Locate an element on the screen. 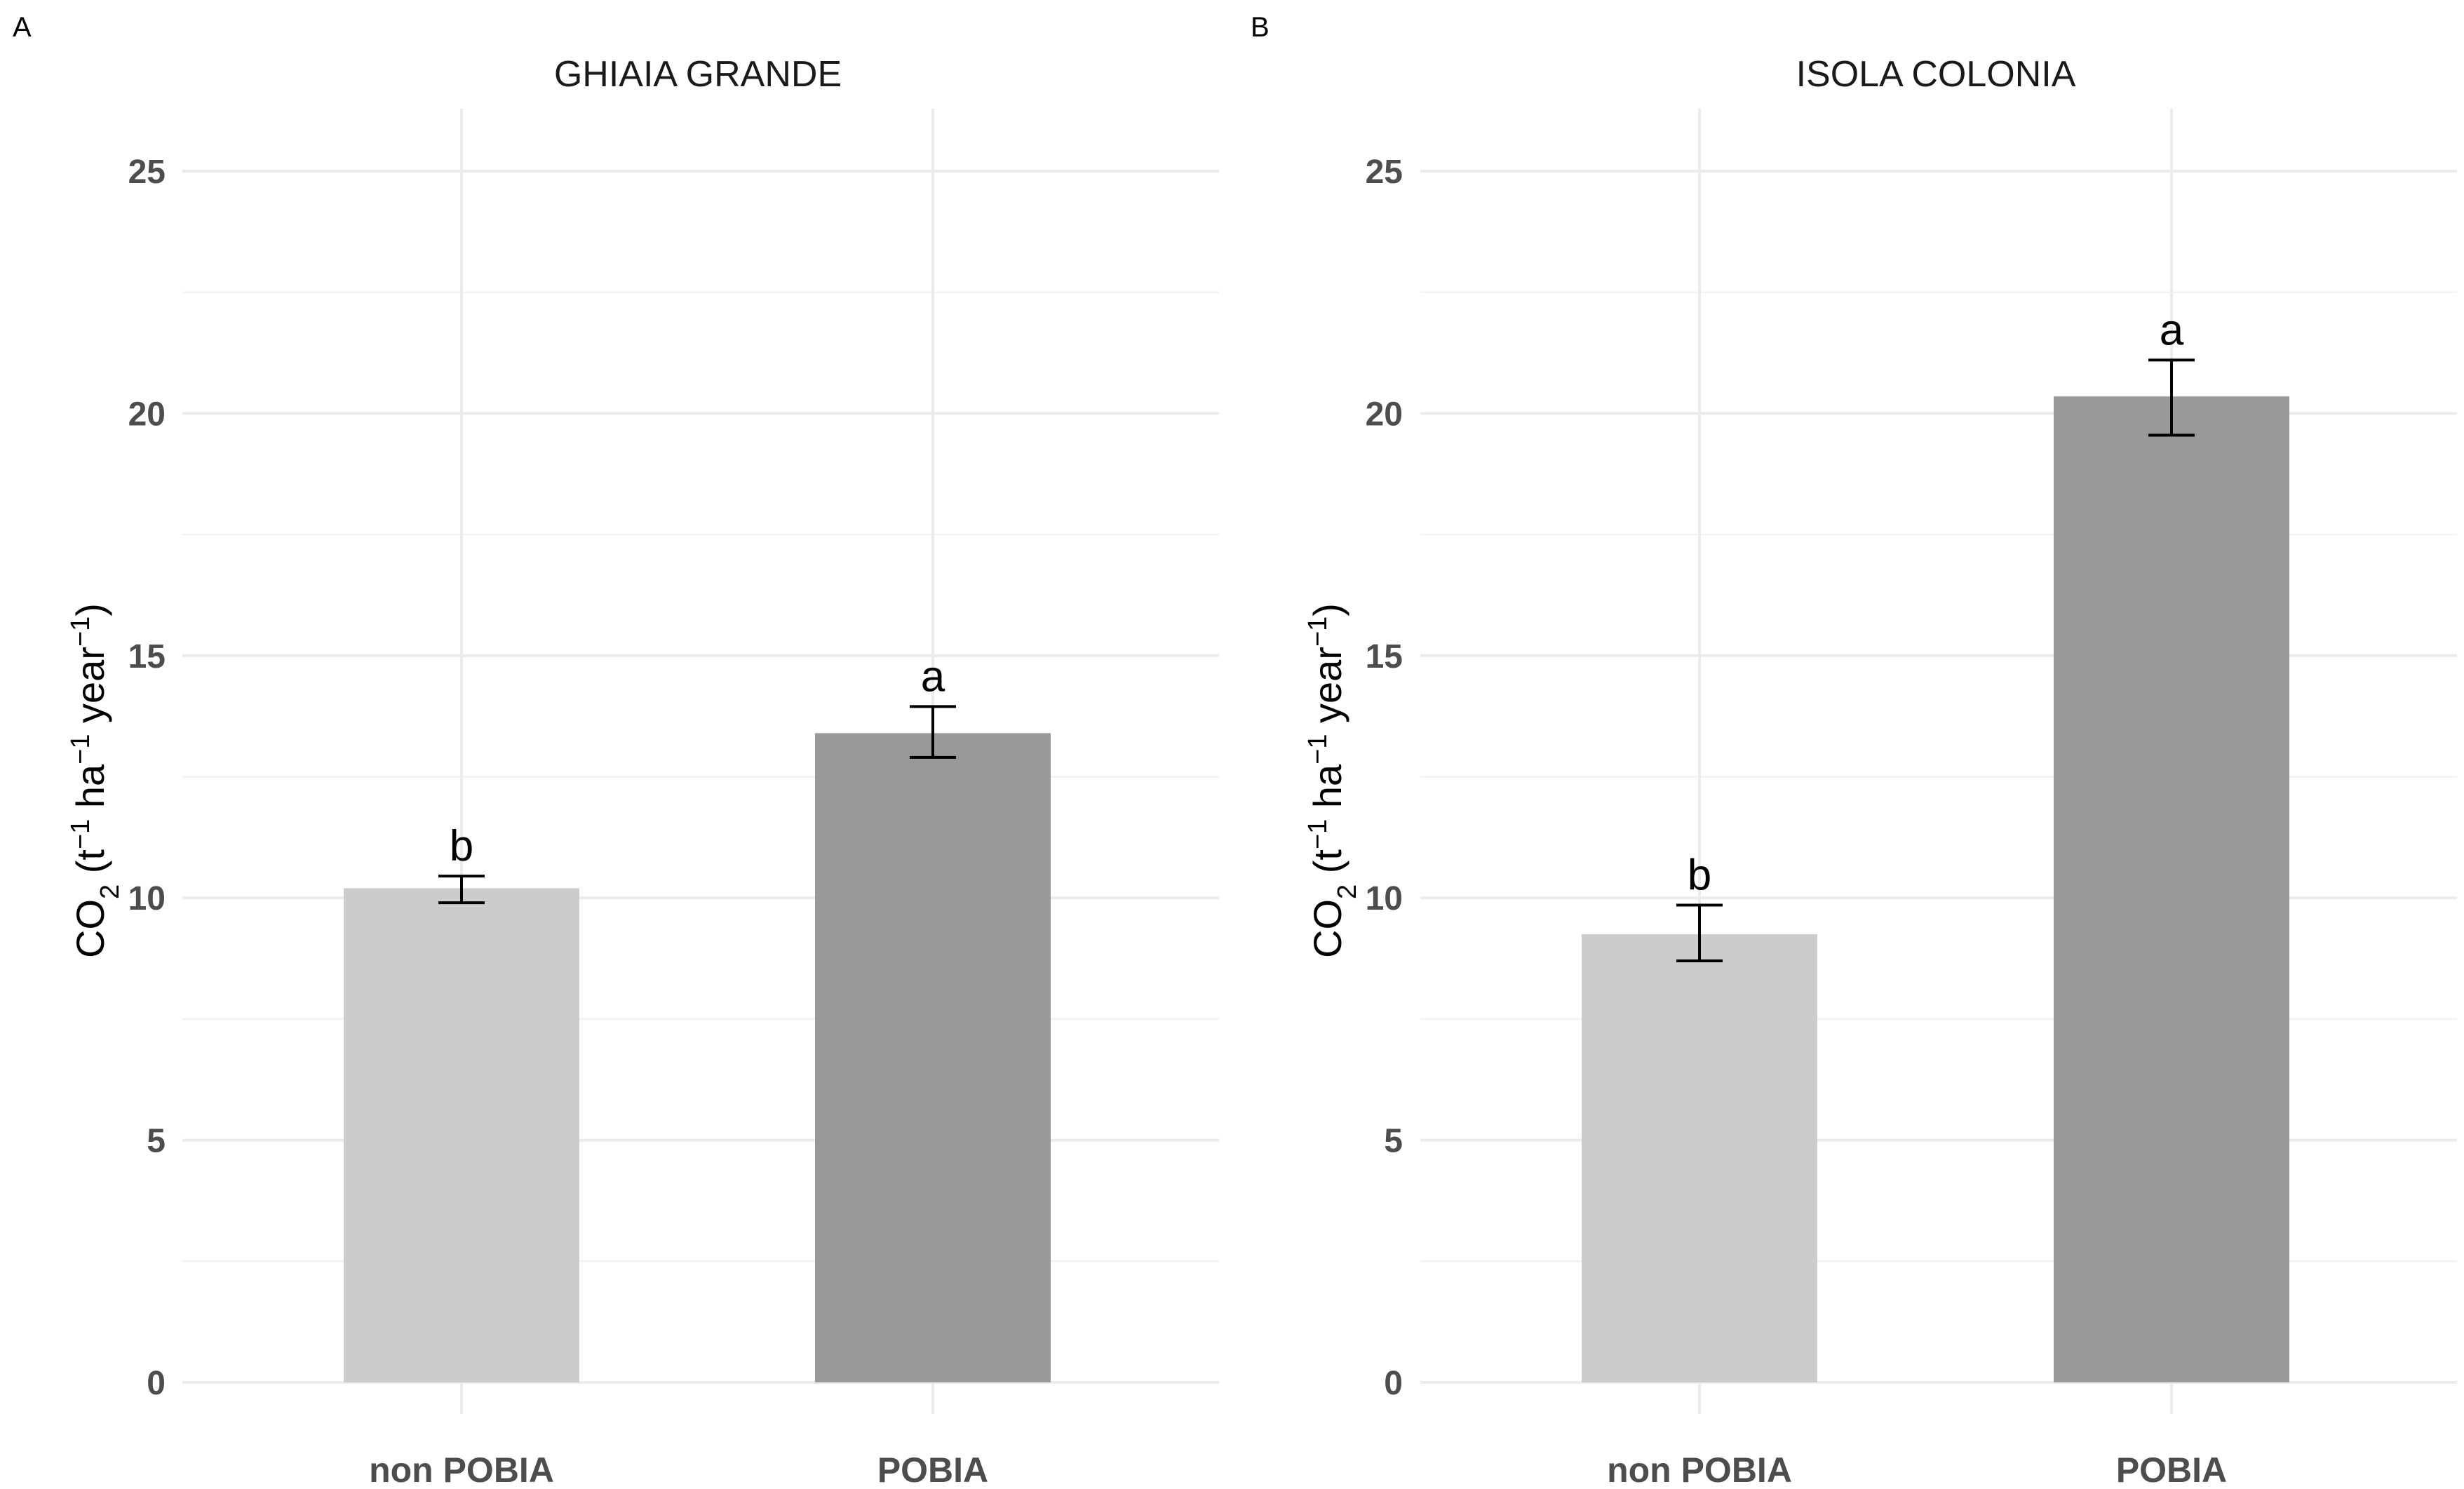 Image resolution: width=2464 pixels, height=1489 pixels. panel-letter: A is located at coordinates (22, 28).